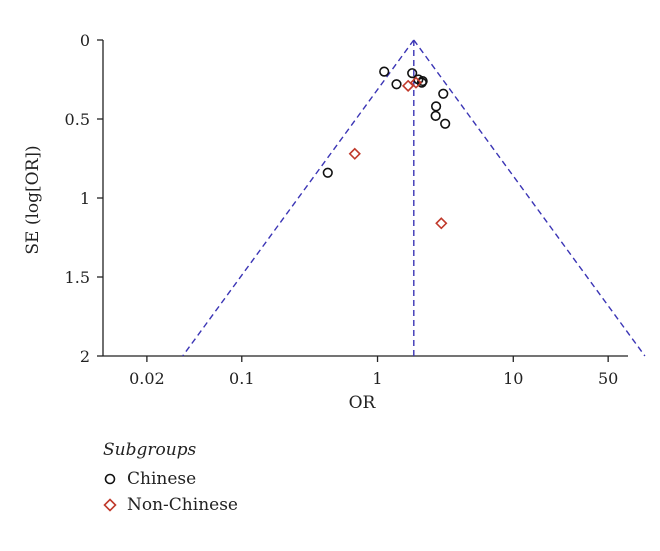  Describe the element at coordinates (85, 40) in the screenshot. I see `y-tick-label: 0` at that location.